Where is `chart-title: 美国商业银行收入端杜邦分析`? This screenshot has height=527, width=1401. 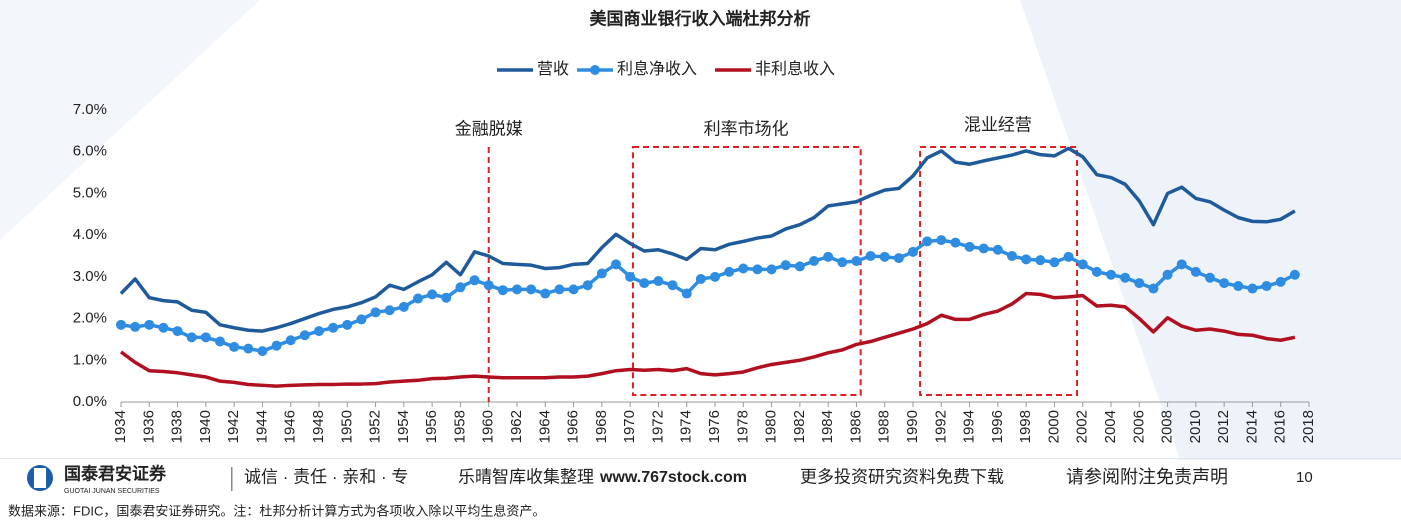
chart-title: 美国商业银行收入端杜邦分析 is located at coordinates (700, 18).